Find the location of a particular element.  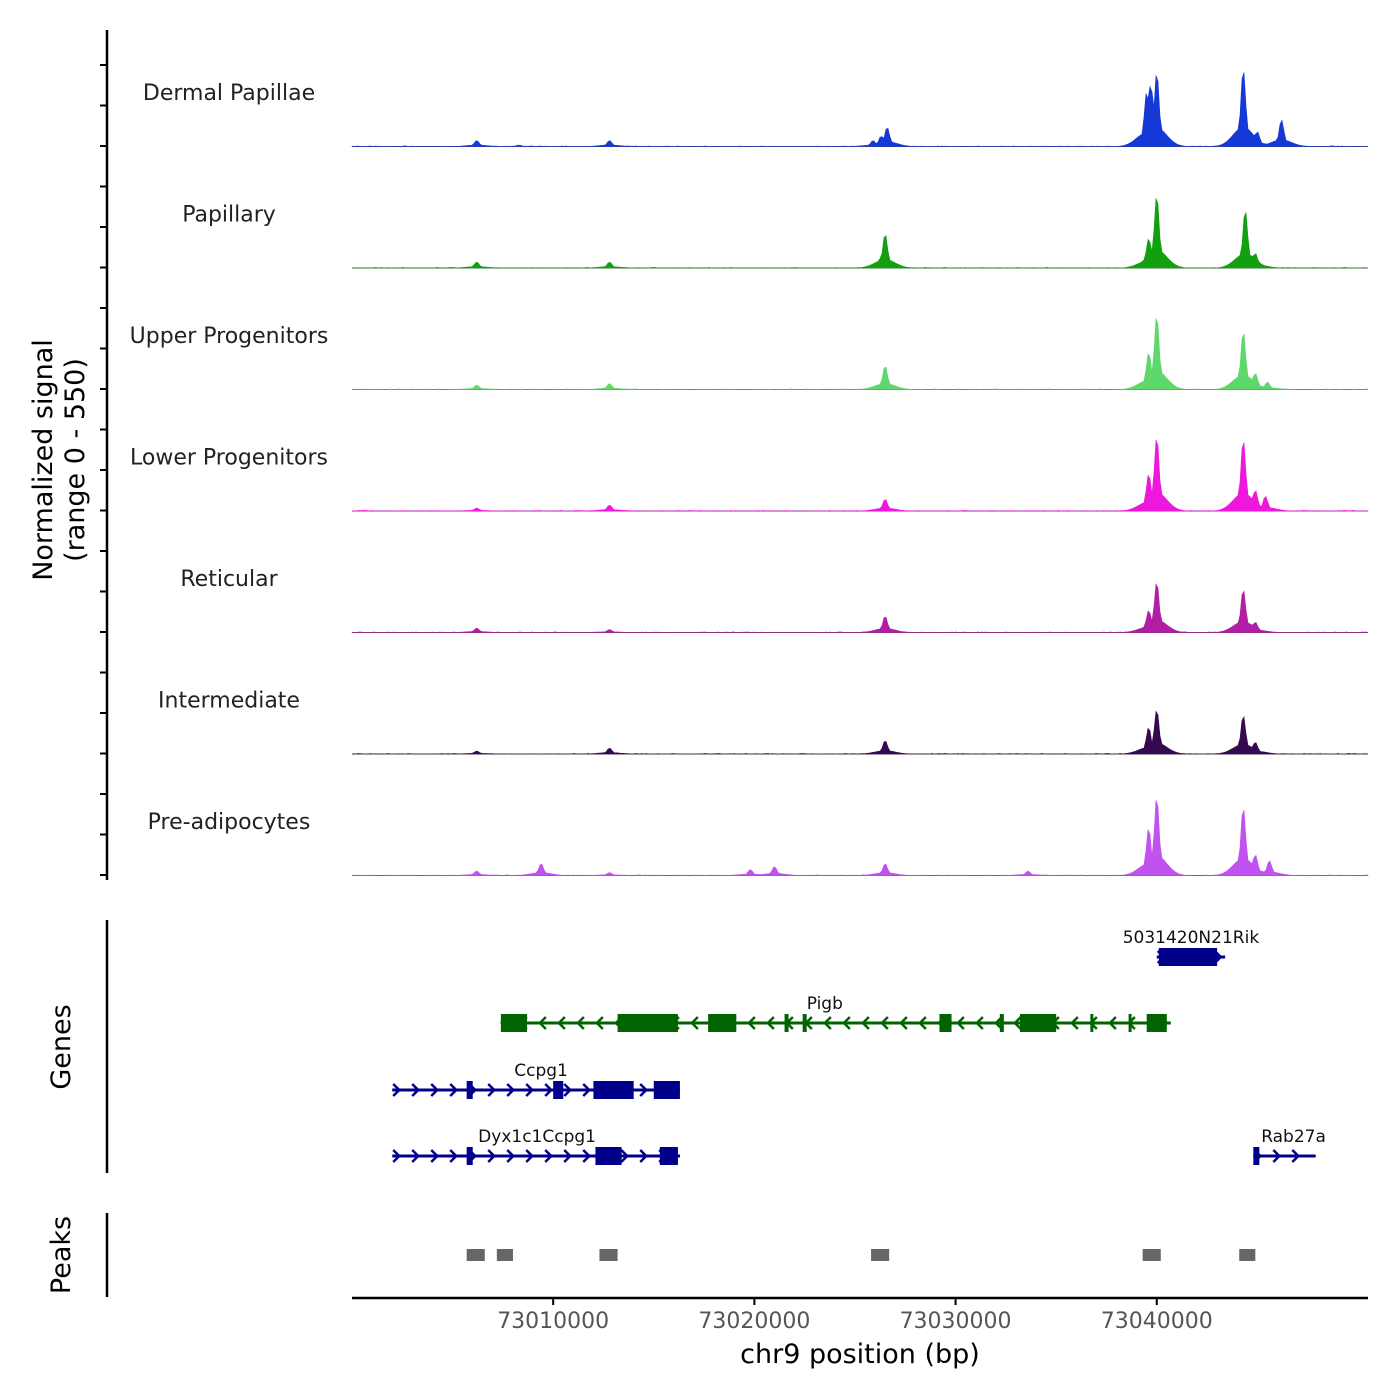

signal-y-axis is located at coordinates (104, 455).